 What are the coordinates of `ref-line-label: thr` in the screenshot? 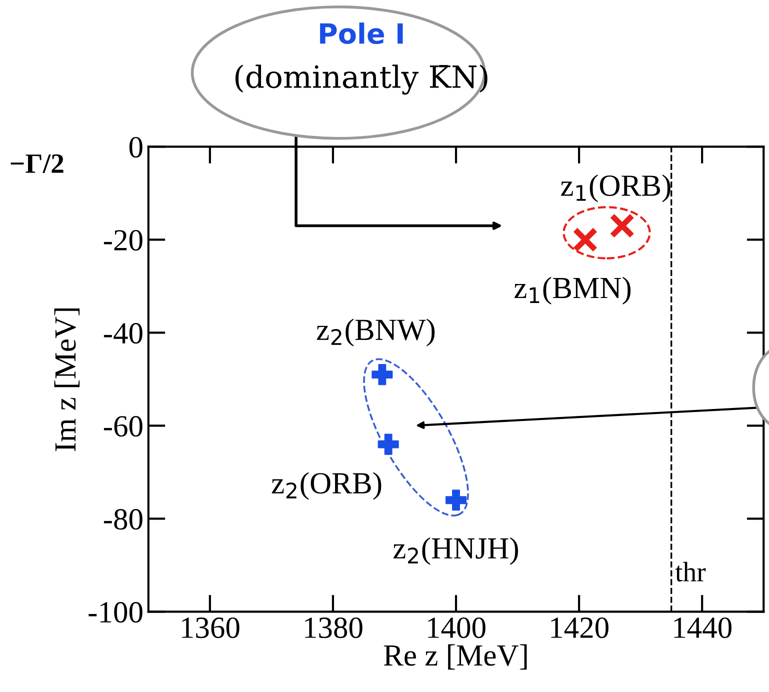 It's located at (690, 572).